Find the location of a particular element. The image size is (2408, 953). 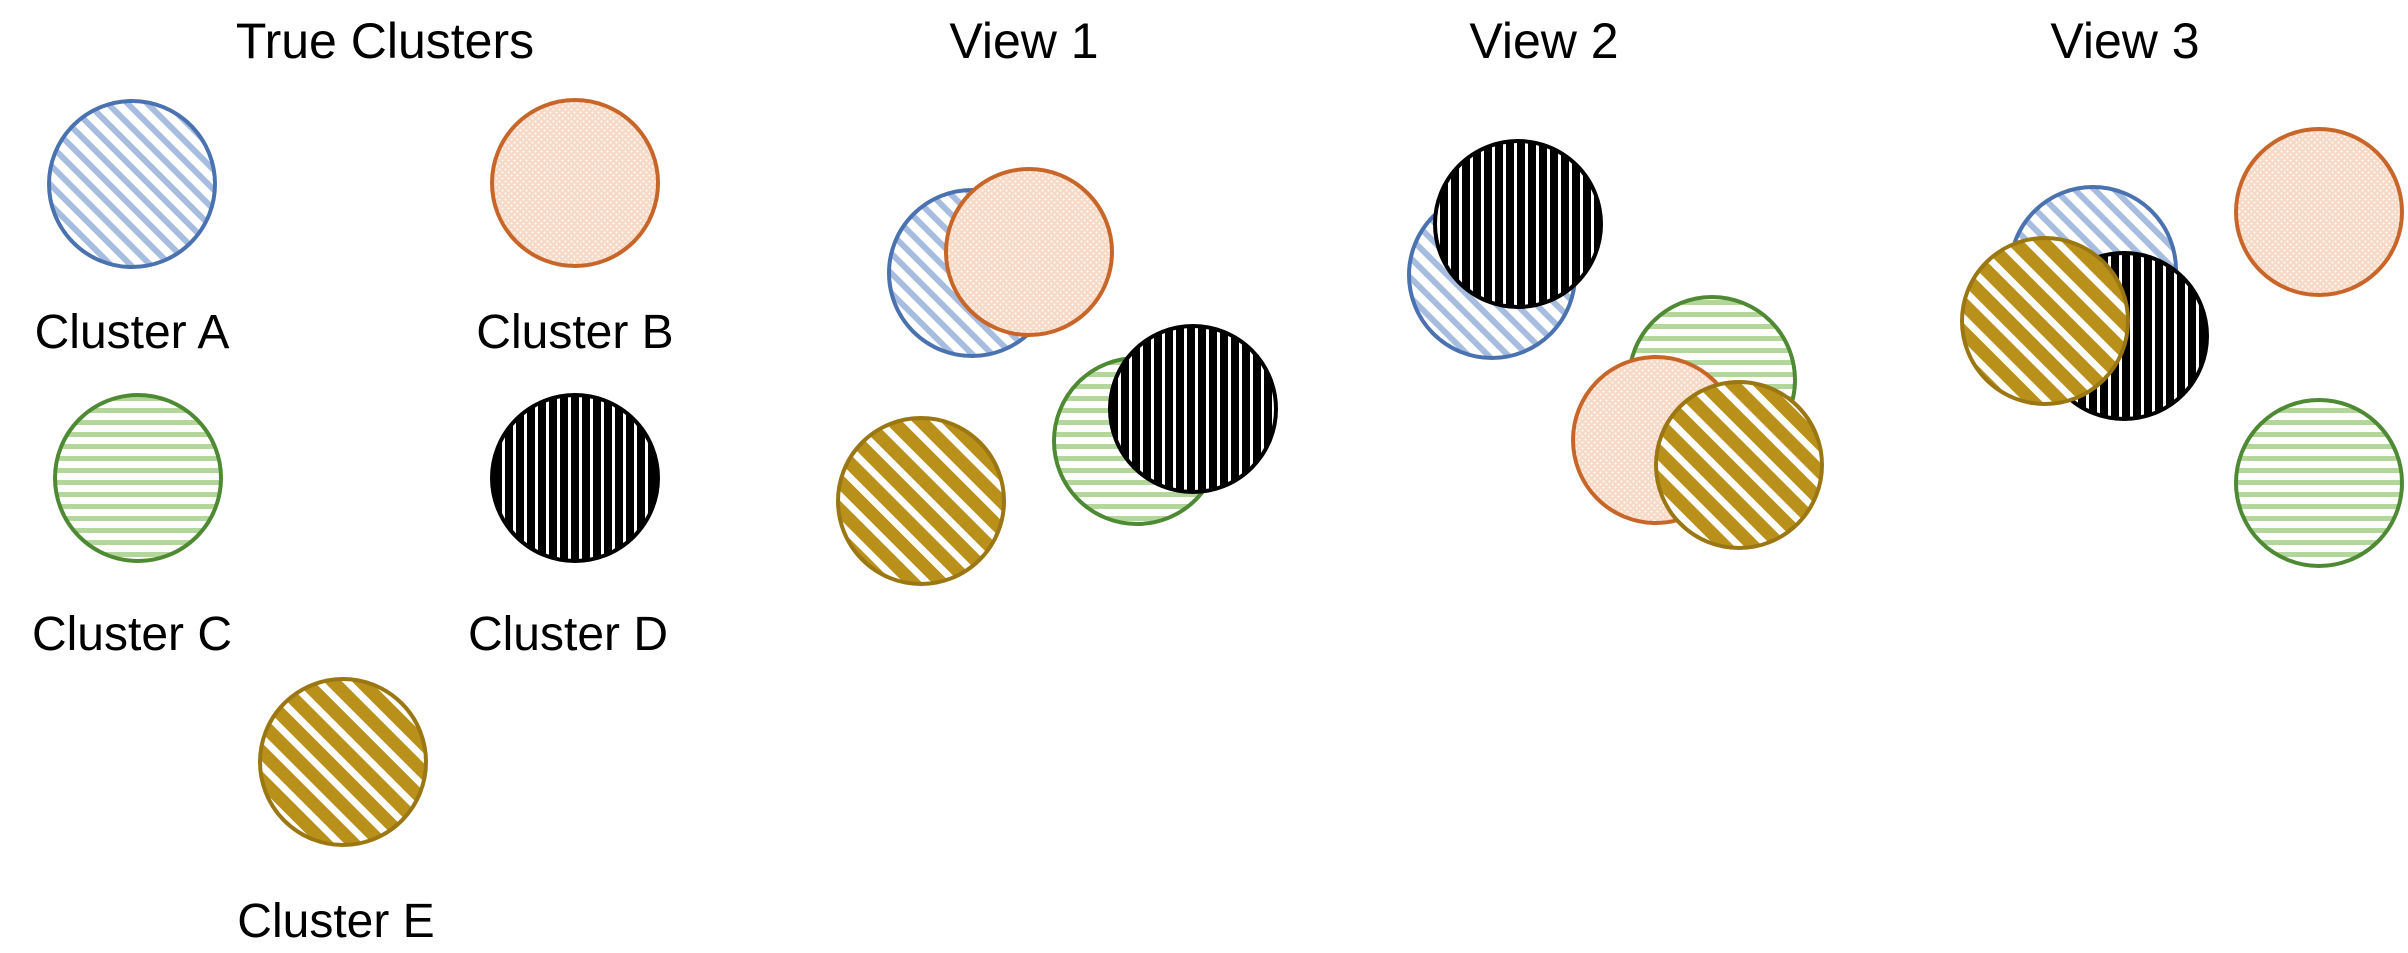

view3-cluster-e-circle is located at coordinates (2045, 321).